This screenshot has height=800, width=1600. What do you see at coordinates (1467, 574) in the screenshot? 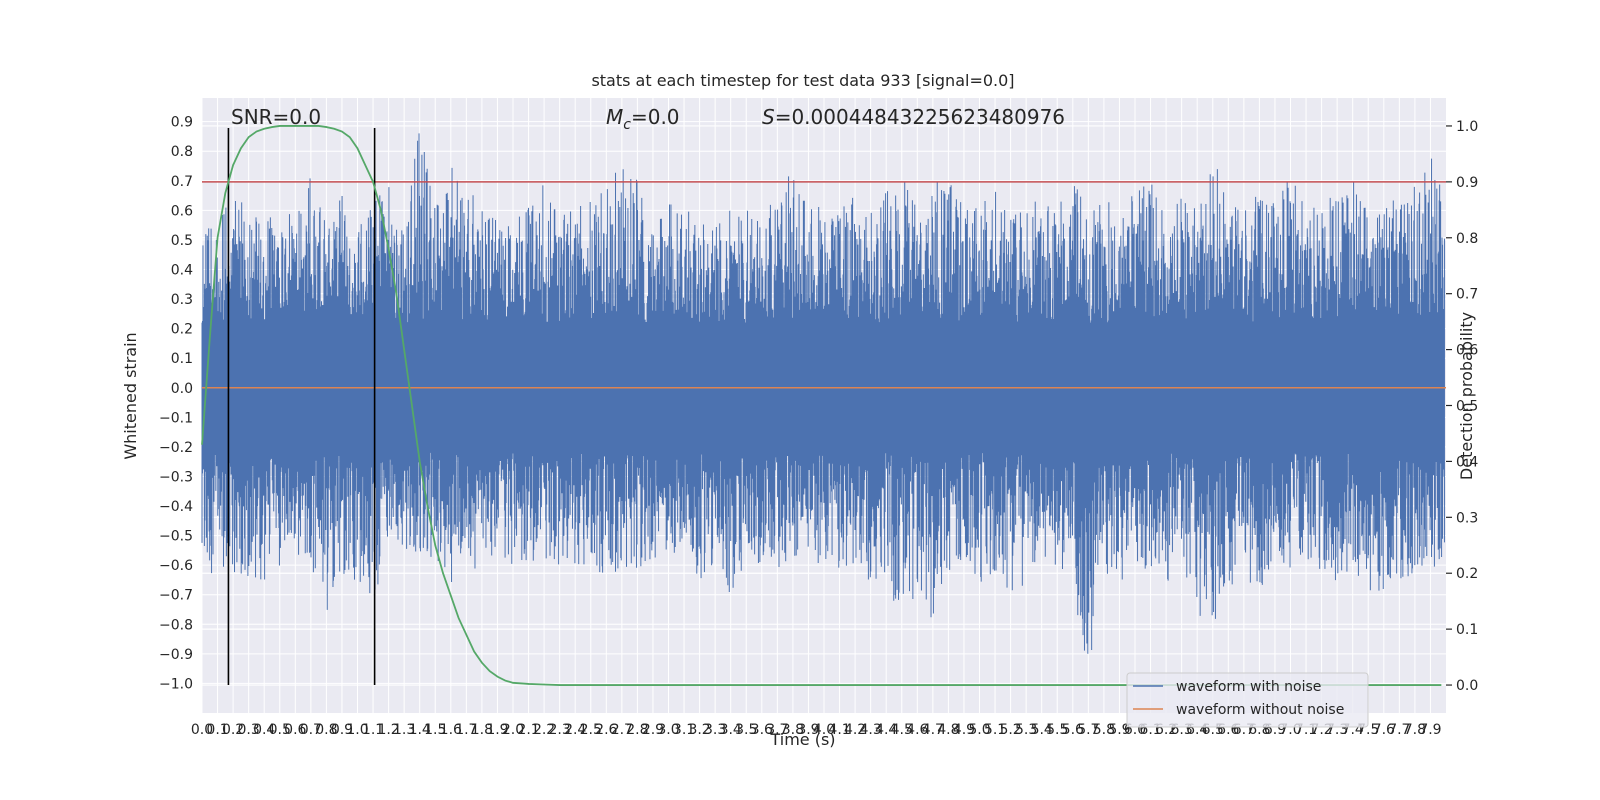
I see `y-tick-label-right: 0.2` at bounding box center [1467, 574].